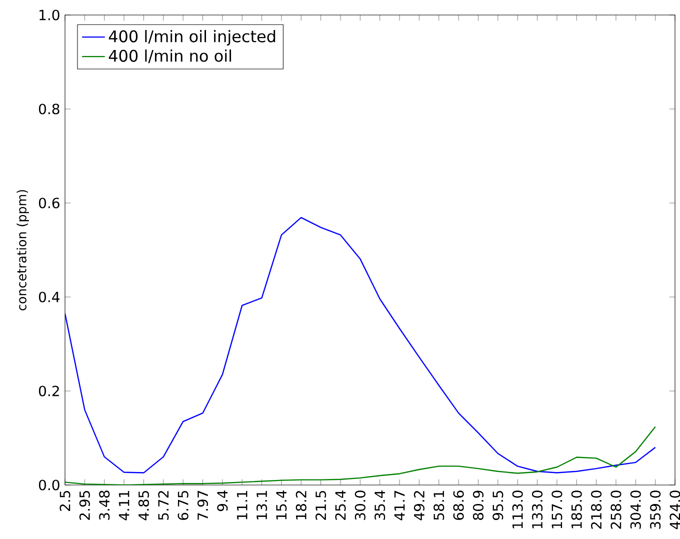 This screenshot has height=539, width=680. What do you see at coordinates (104, 505) in the screenshot?
I see `x-tick-label: 3.48` at bounding box center [104, 505].